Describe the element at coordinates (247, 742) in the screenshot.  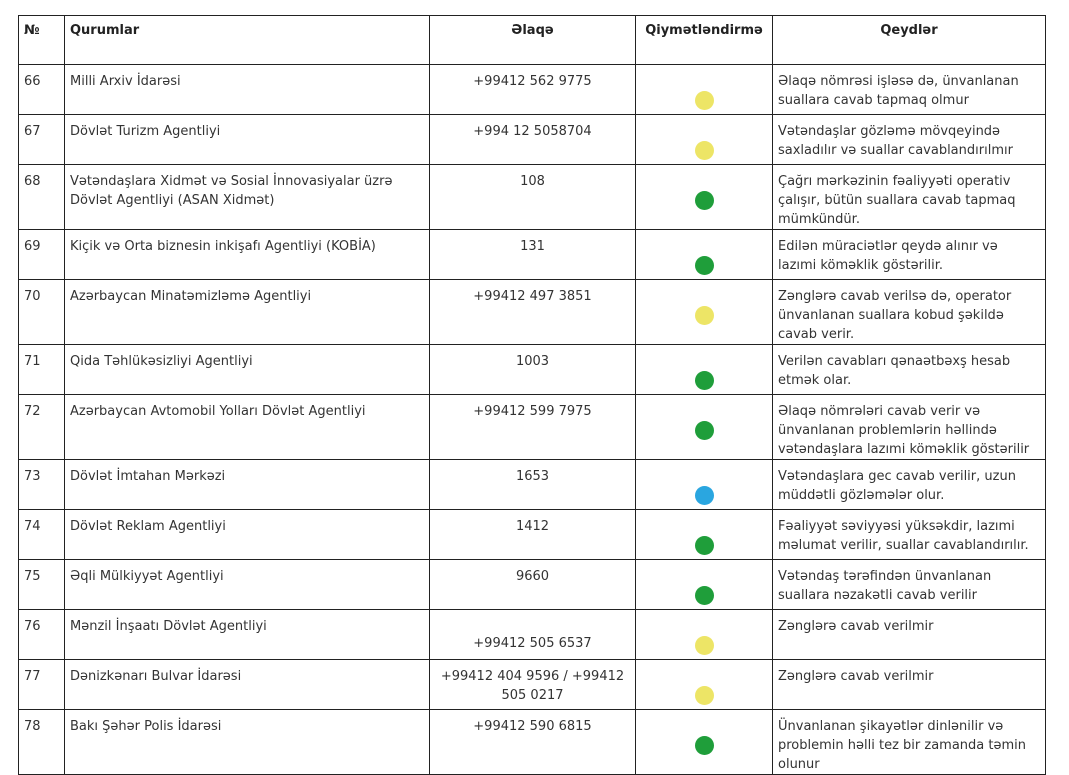
I see `organization-name: Bakı Şəhər Polis İdarəsi` at that location.